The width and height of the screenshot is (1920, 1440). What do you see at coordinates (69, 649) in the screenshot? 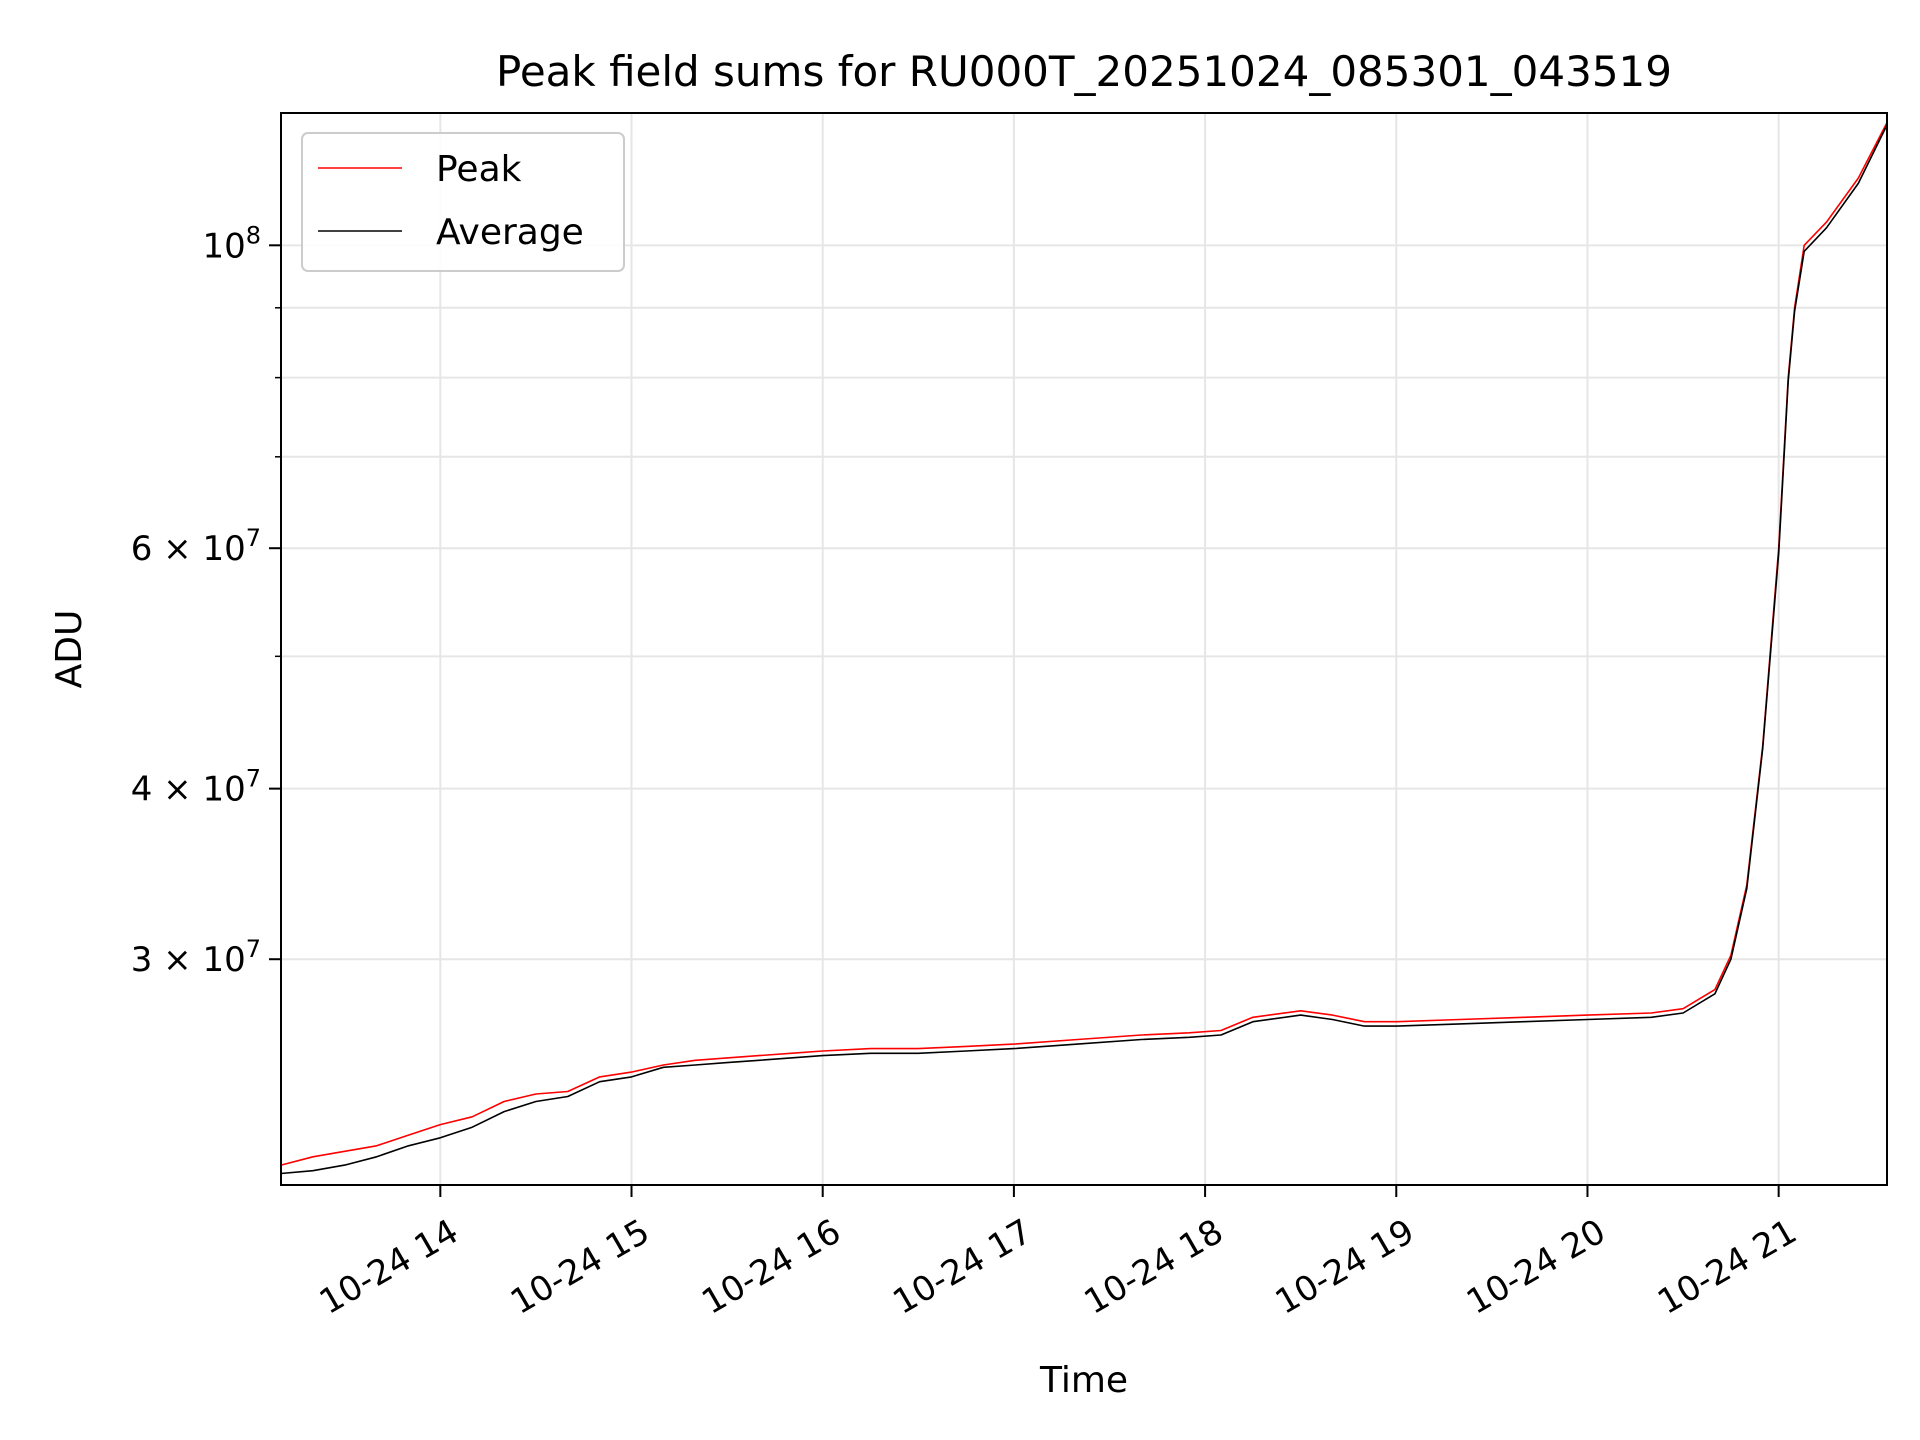
I see `y-axis-label: ADU` at bounding box center [69, 649].